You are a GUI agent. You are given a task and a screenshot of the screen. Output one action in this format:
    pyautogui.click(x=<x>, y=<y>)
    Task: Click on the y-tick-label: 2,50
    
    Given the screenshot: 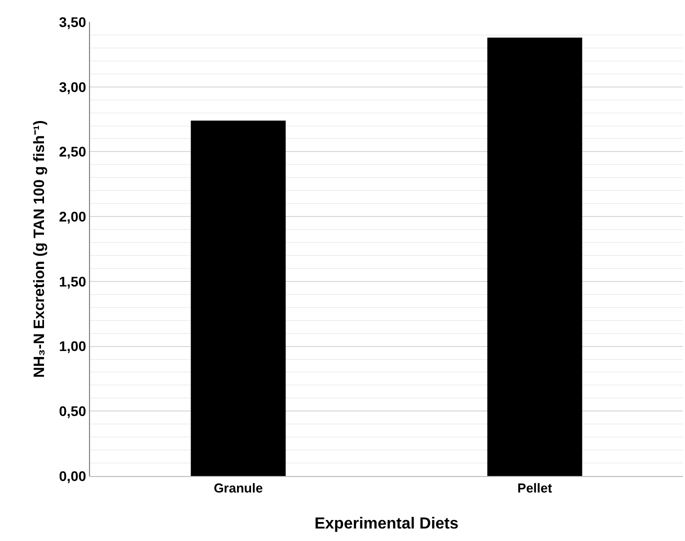 What is the action you would take?
    pyautogui.click(x=72, y=152)
    